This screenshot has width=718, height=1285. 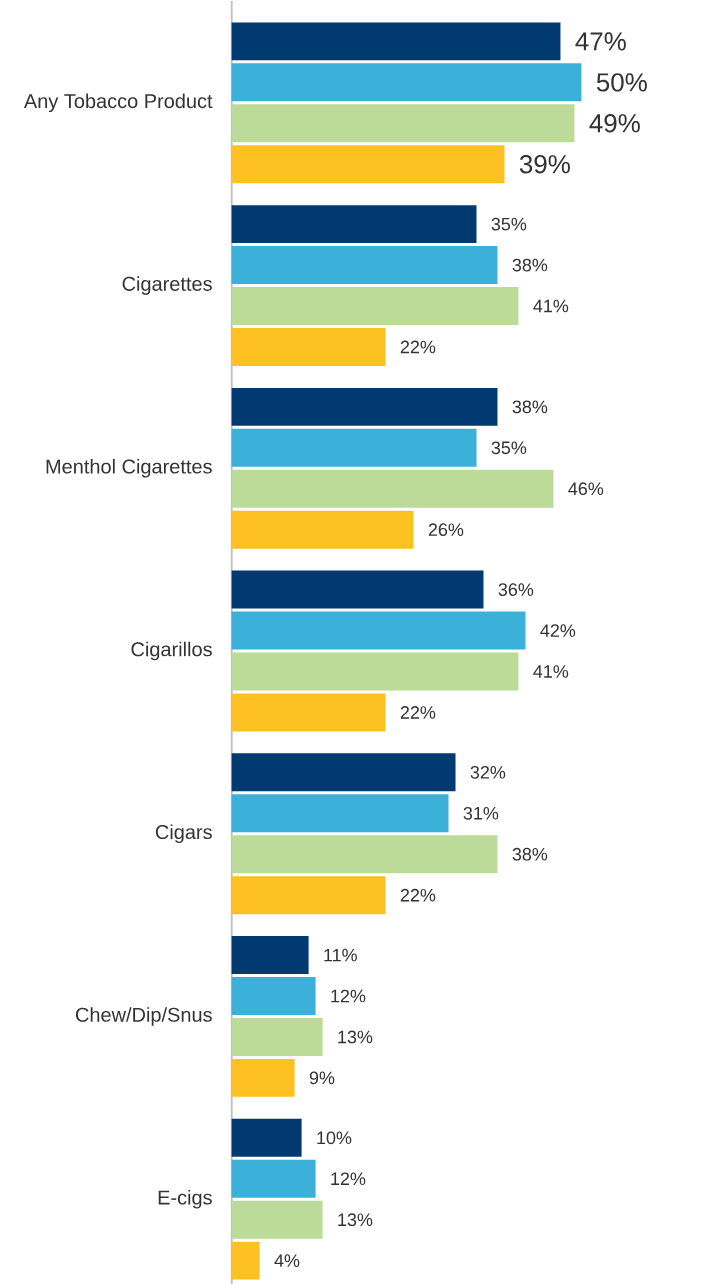 What do you see at coordinates (586, 489) in the screenshot?
I see `data-label: 46%` at bounding box center [586, 489].